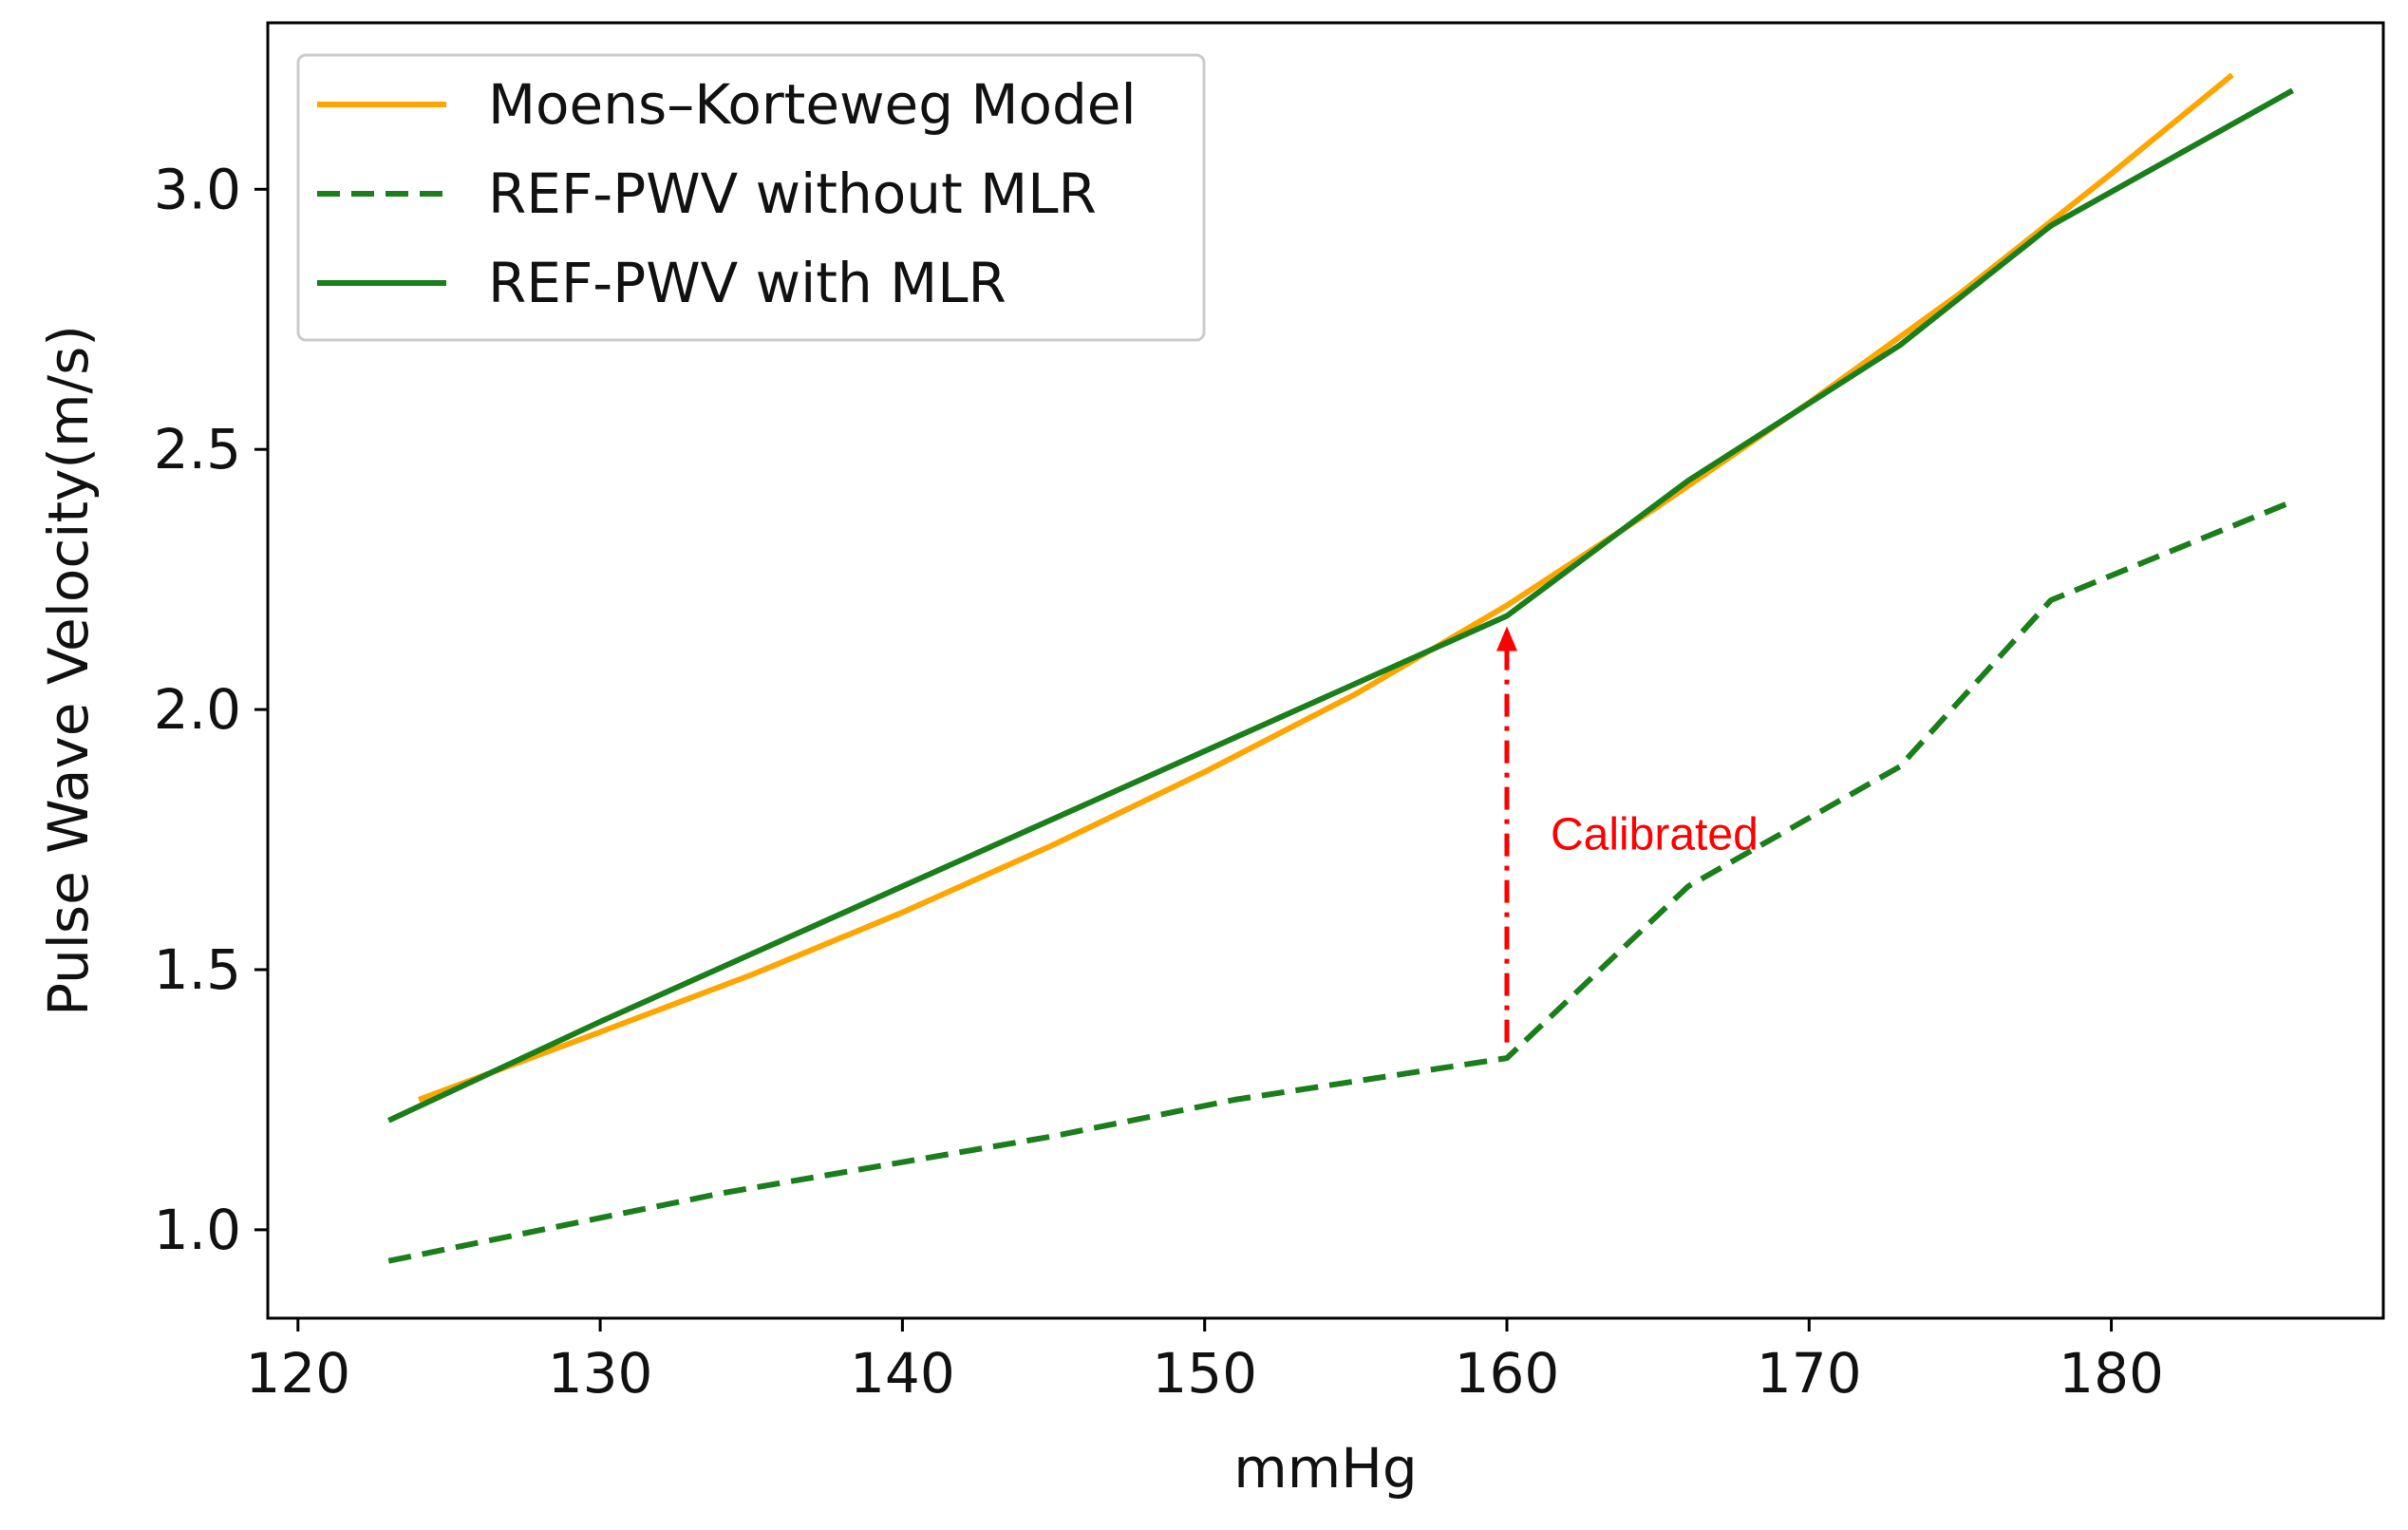 The image size is (2408, 1530). Describe the element at coordinates (2111, 1373) in the screenshot. I see `x-tick-label: 180` at that location.